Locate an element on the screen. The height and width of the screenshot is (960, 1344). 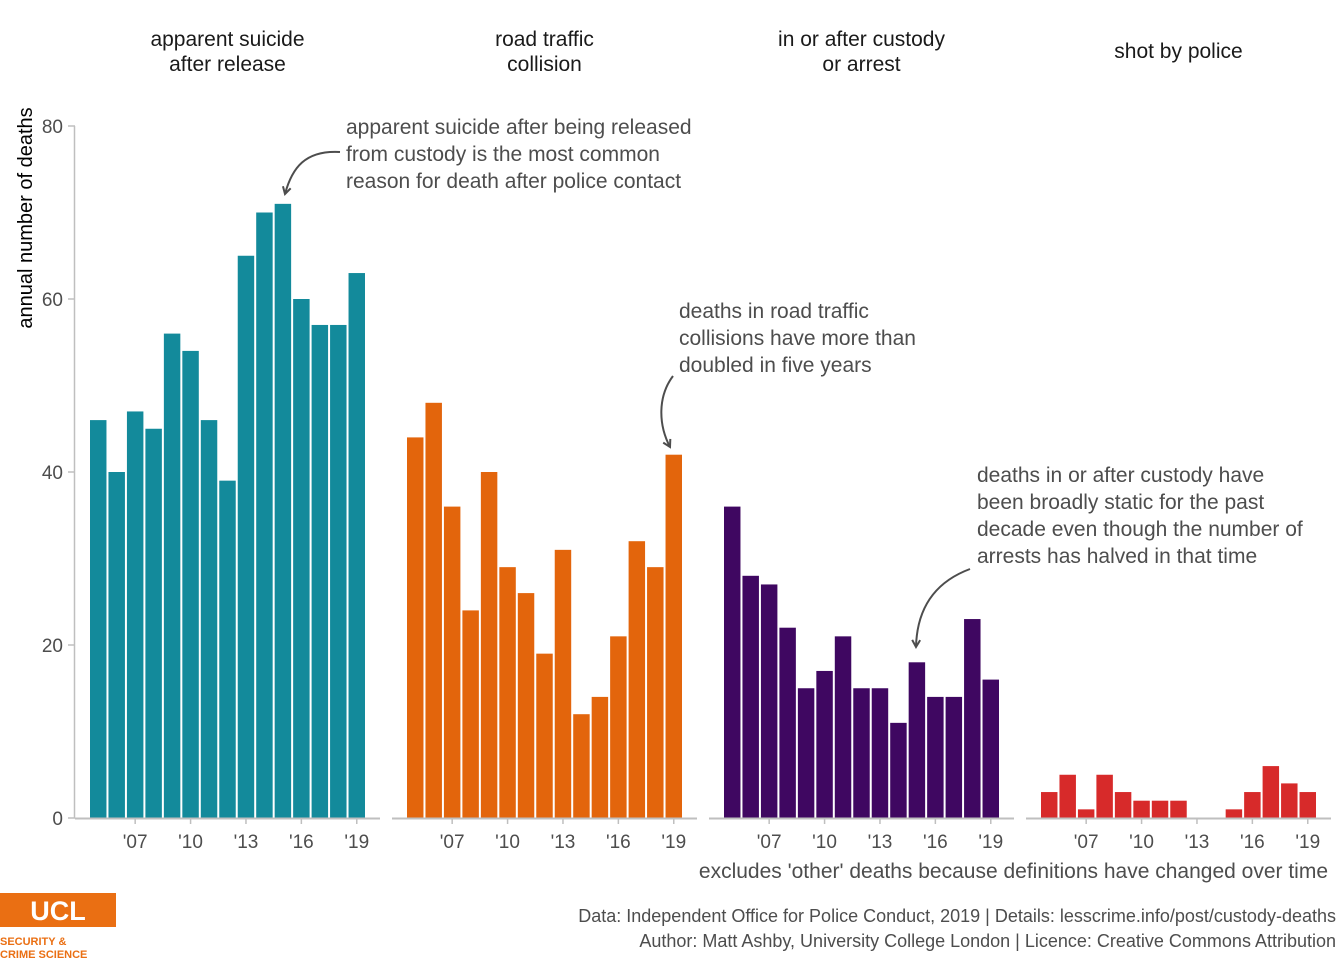
y-axis: 0 20 40 60 80 is located at coordinates (59, 473).